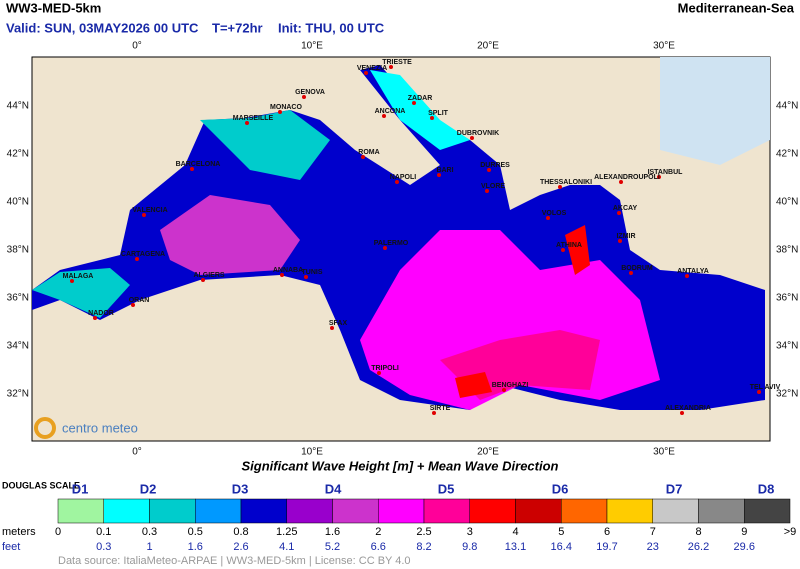 This screenshot has height=569, width=800. What do you see at coordinates (554, 213) in the screenshot?
I see `city-label: VOLOS` at bounding box center [554, 213].